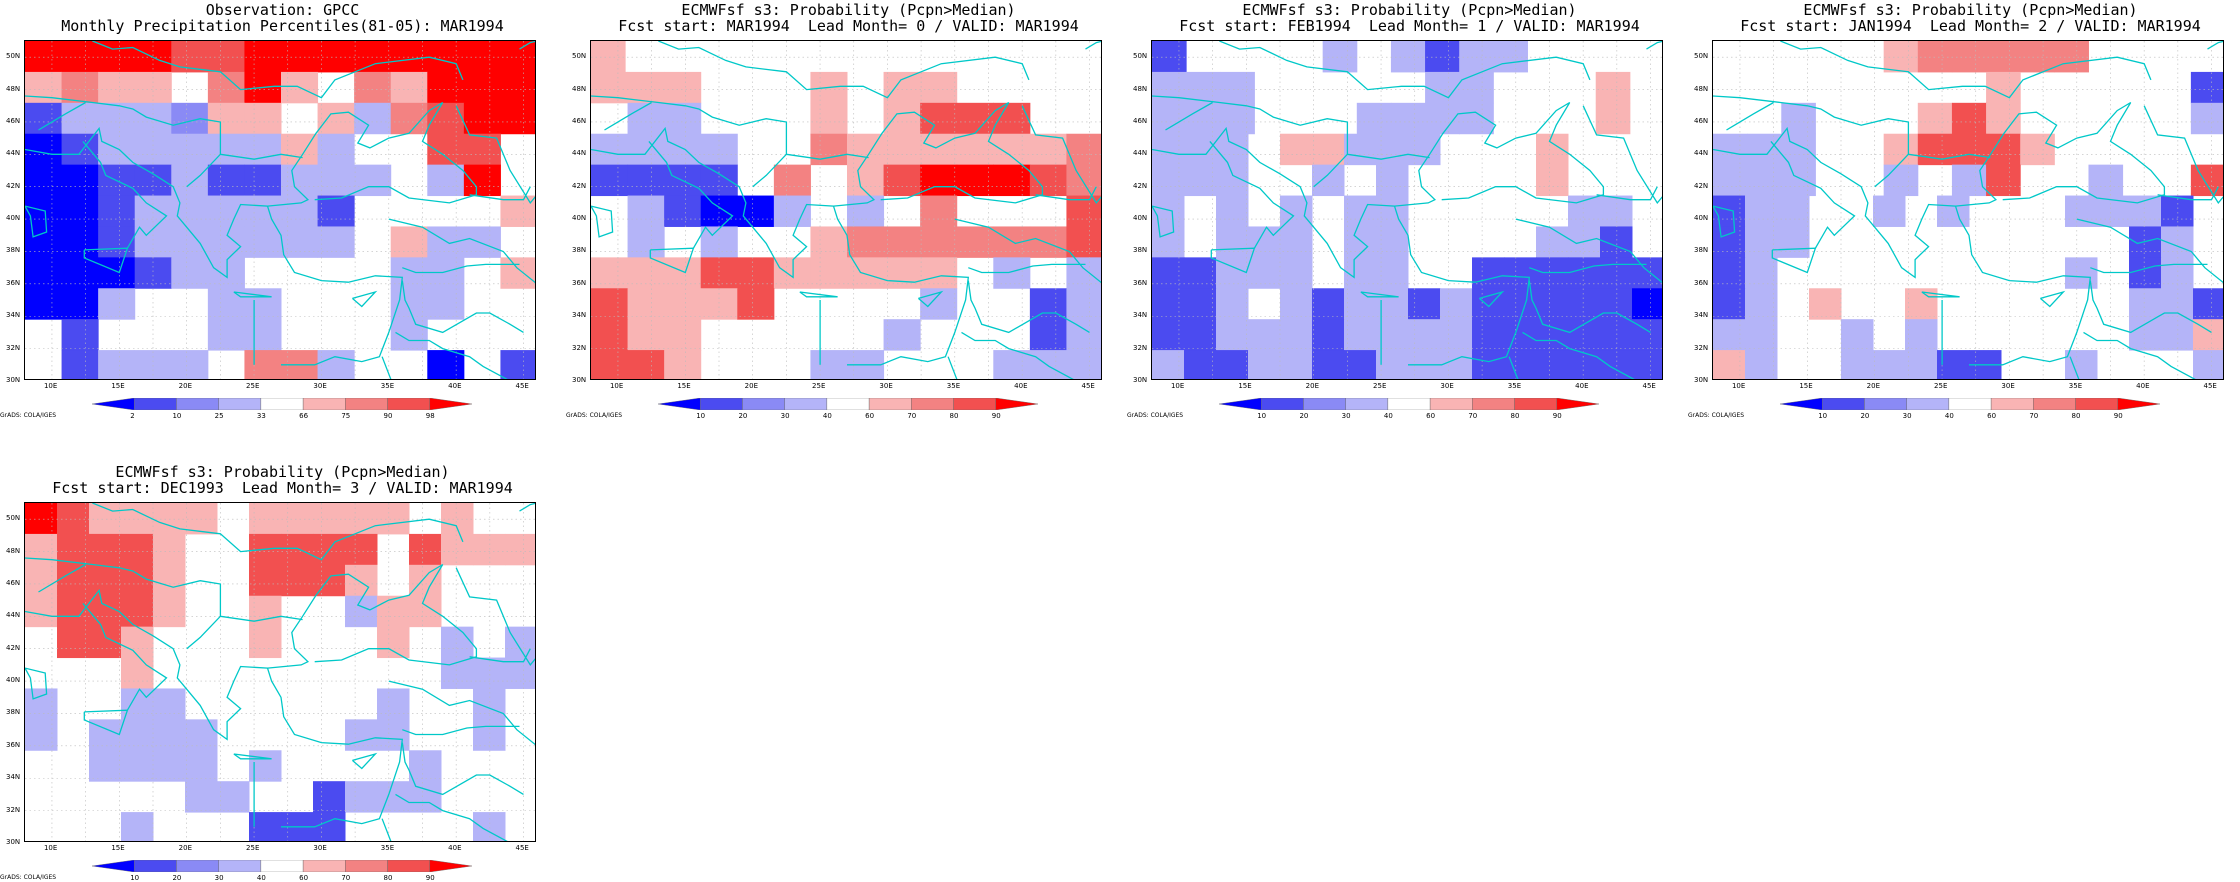 The height and width of the screenshot is (882, 2240). Describe the element at coordinates (579, 282) in the screenshot. I see `lat-label: 36N` at that location.